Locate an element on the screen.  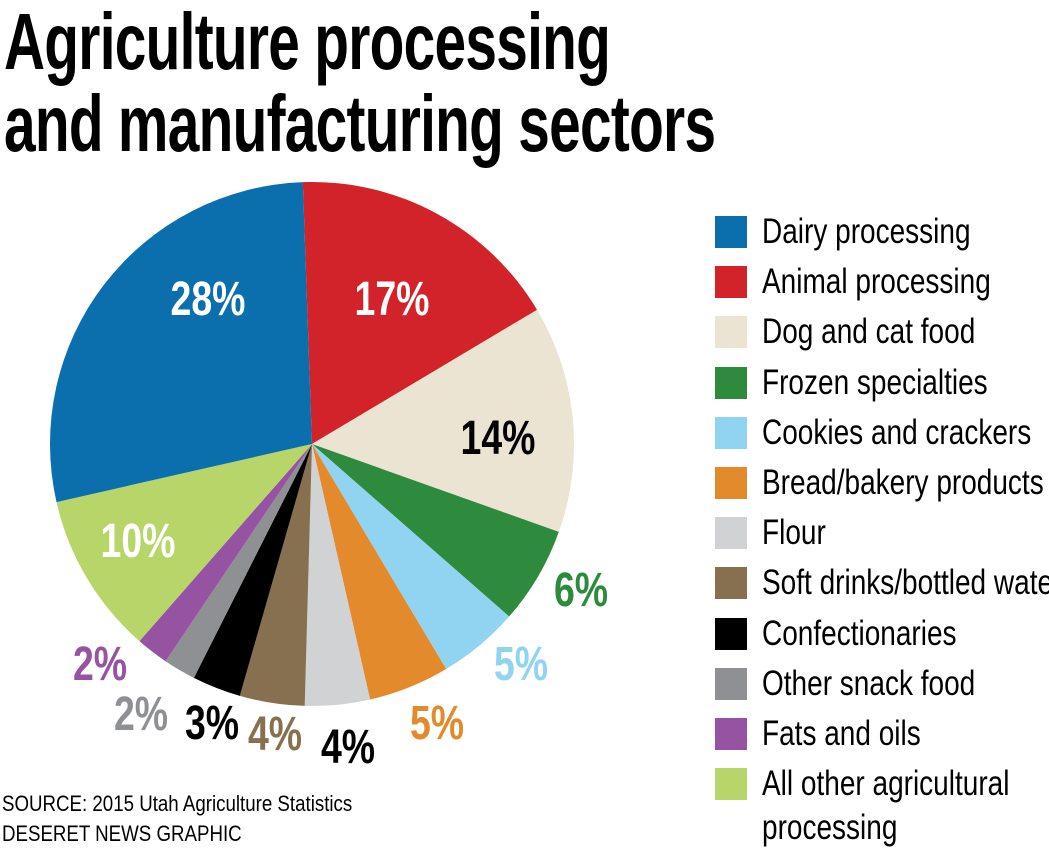
data-label: 17% is located at coordinates (392, 300).